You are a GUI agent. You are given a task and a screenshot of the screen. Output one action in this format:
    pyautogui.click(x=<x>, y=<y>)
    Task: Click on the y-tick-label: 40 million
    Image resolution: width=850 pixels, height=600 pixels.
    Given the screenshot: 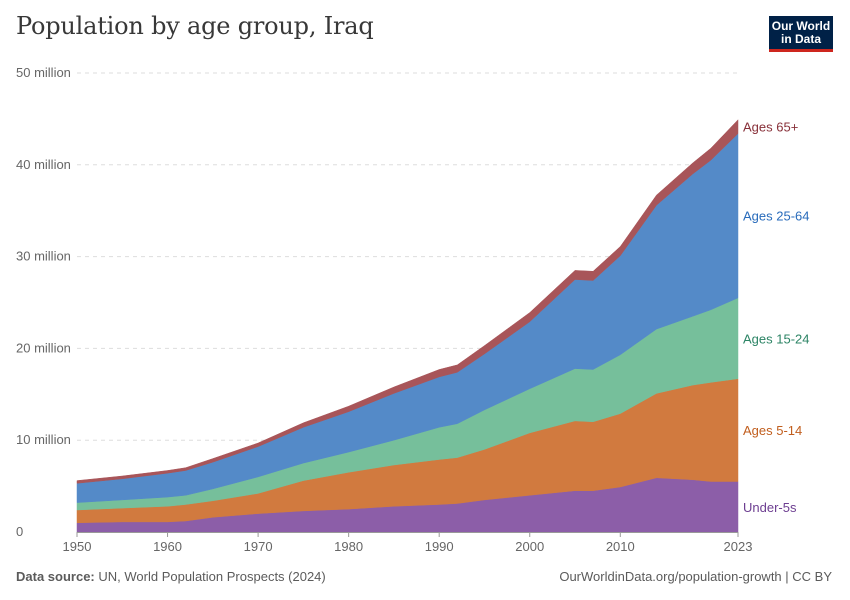 What is the action you would take?
    pyautogui.click(x=43, y=164)
    